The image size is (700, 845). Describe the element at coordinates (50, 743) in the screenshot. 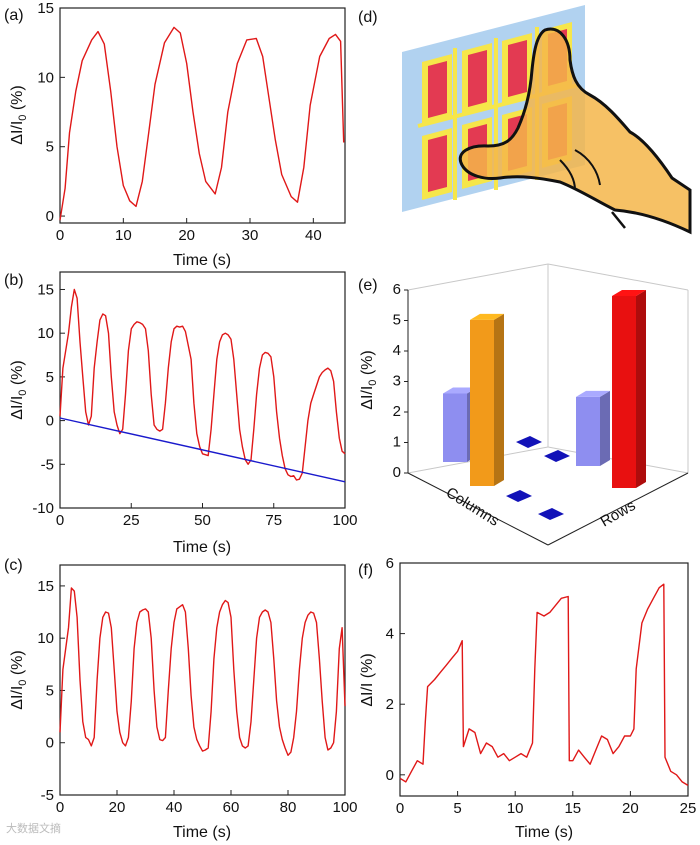

I see `panel-c-ytick-label: 0` at that location.